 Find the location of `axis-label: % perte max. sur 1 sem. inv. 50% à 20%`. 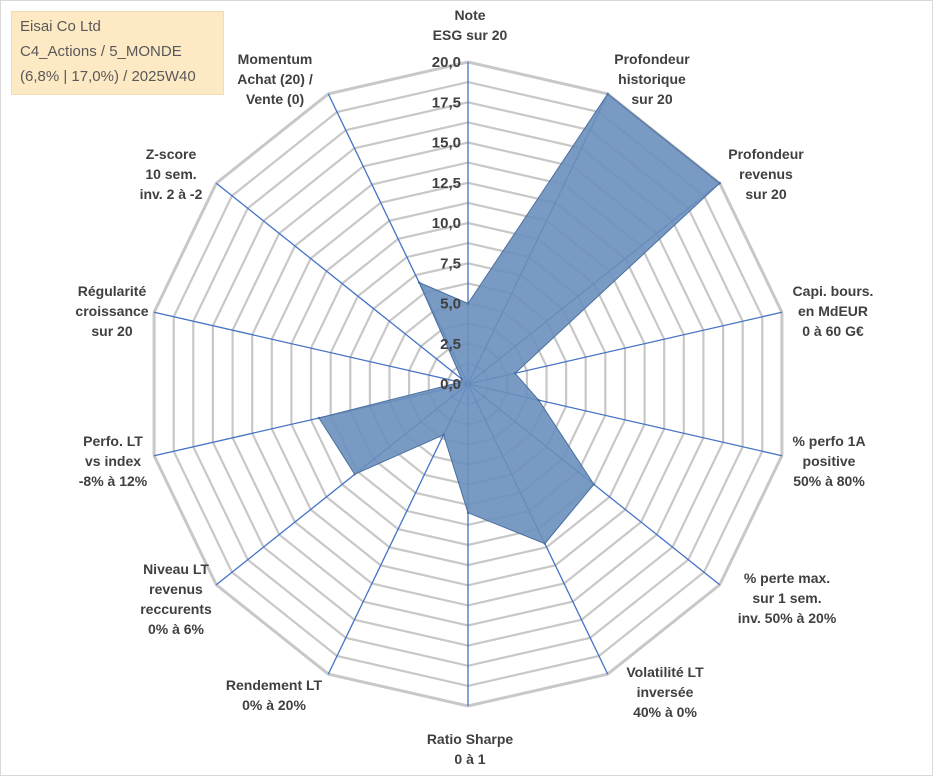

axis-label: % perte max. sur 1 sem. inv. 50% à 20% is located at coordinates (787, 598).